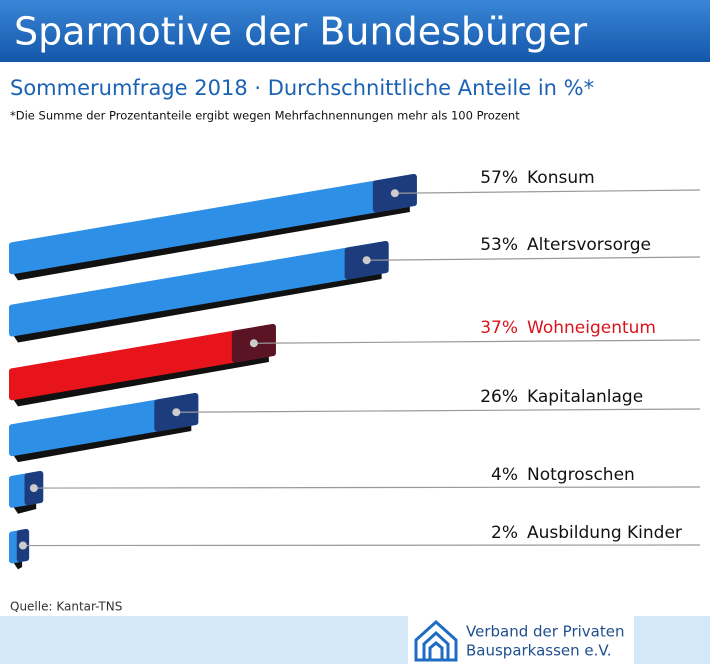 The width and height of the screenshot is (710, 671). Describe the element at coordinates (504, 475) in the screenshot. I see `value-label: 4%` at that location.